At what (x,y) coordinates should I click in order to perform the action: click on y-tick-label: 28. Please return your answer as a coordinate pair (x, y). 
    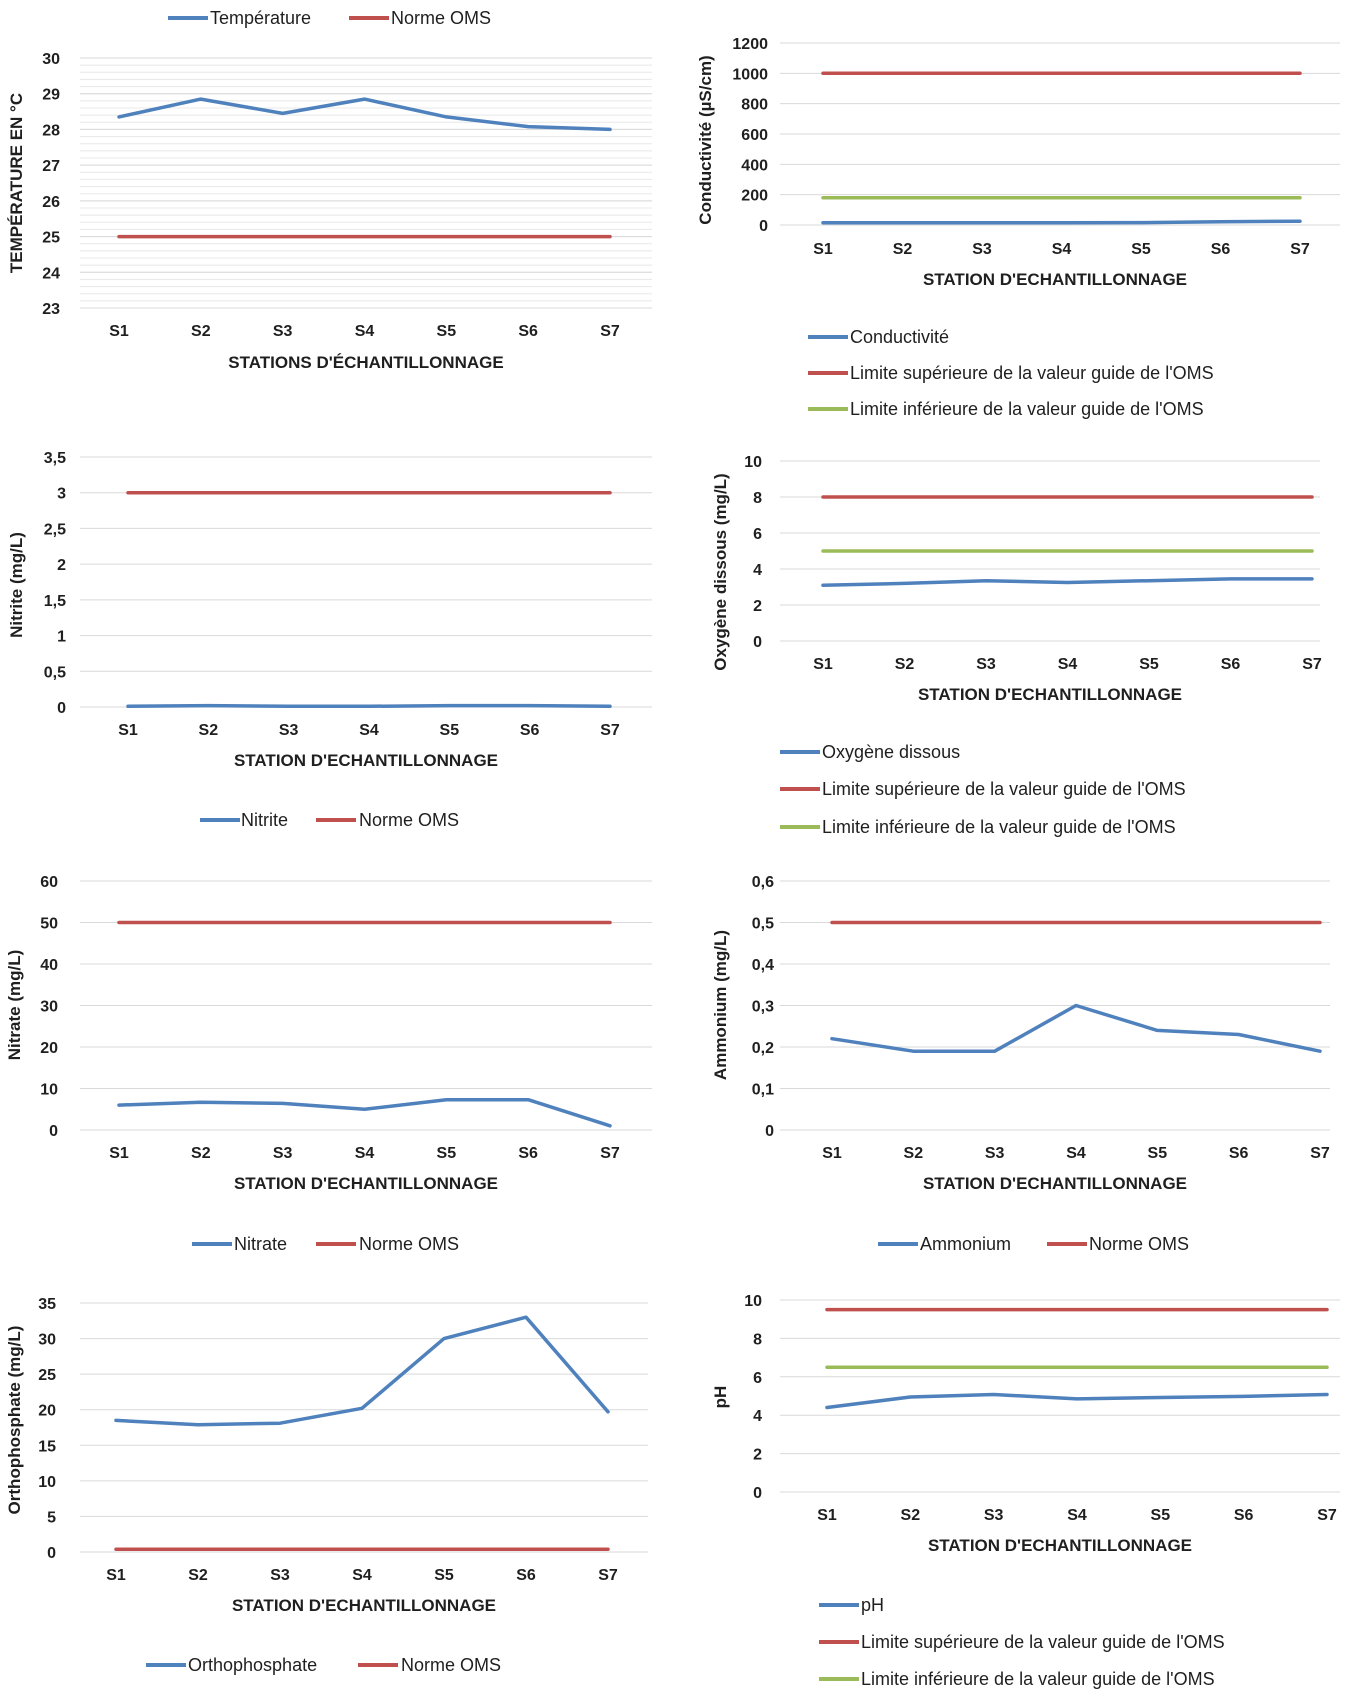
    Looking at the image, I should click on (51, 130).